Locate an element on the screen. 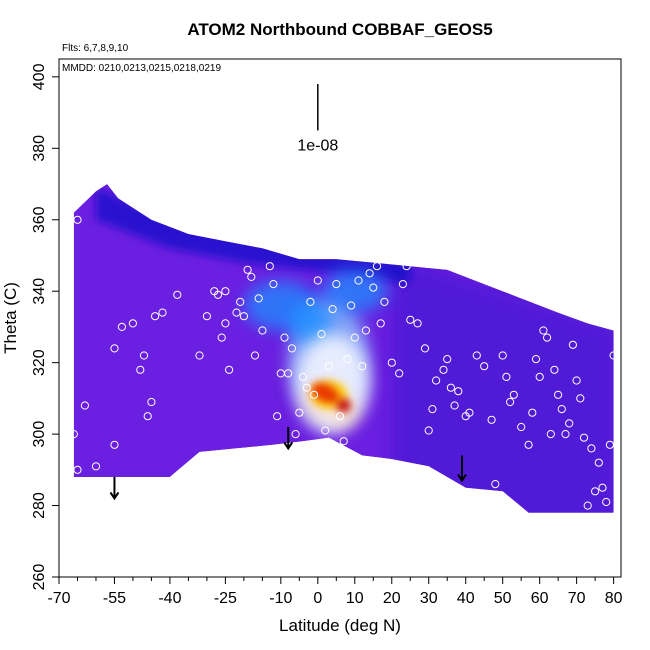 This screenshot has width=650, height=650. dates-note: MMDD: 0210,0213,0215,0218,0219 is located at coordinates (141, 68).